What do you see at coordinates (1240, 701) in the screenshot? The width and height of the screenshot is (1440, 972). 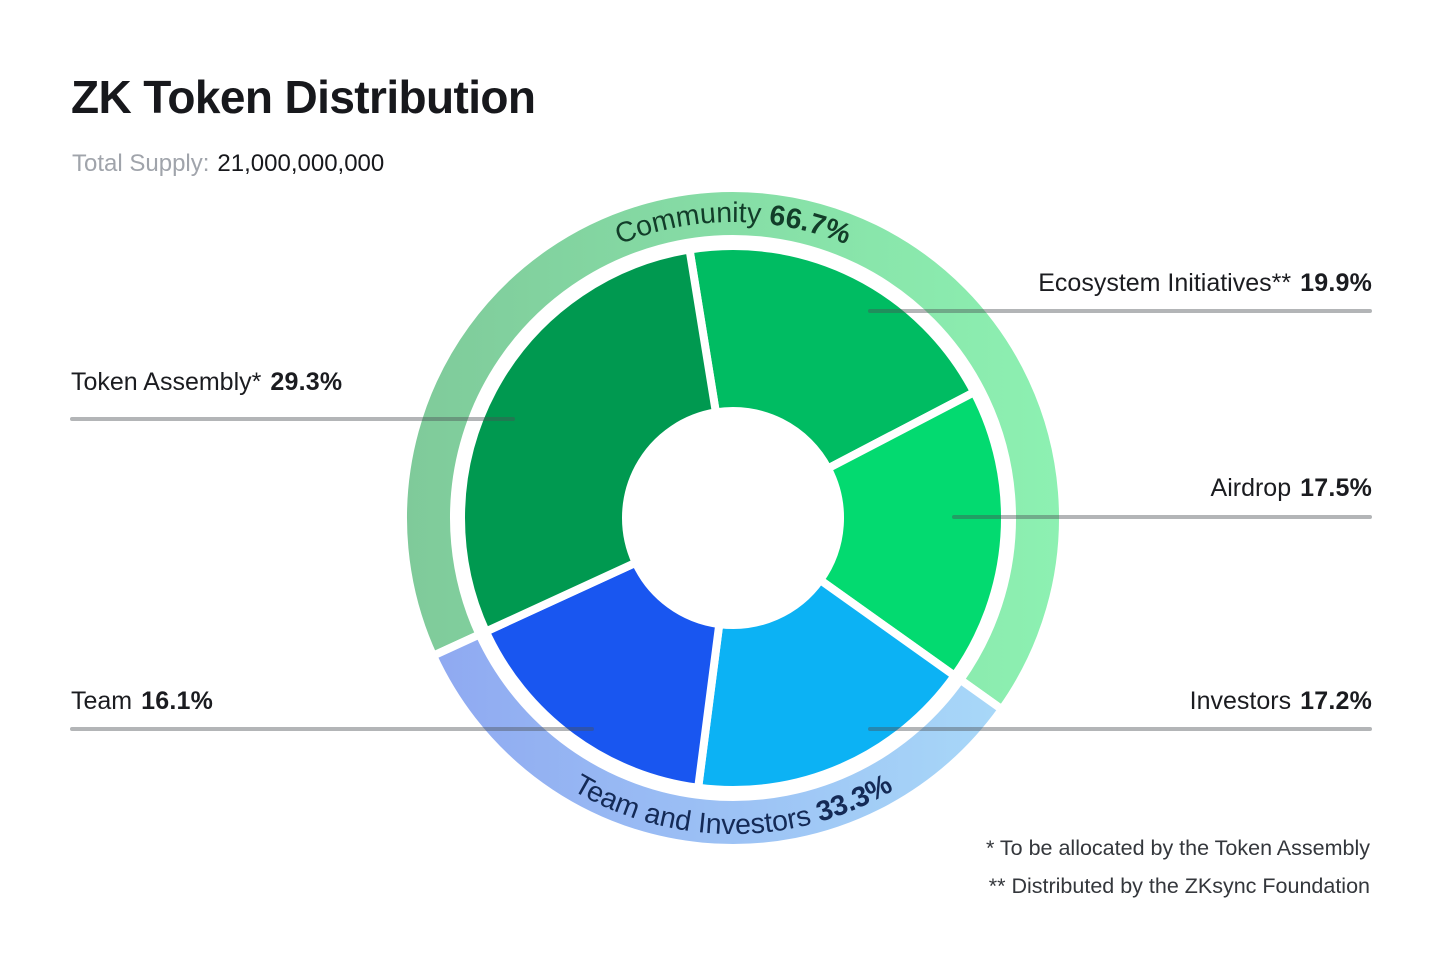 I see `callout-label: Investors` at bounding box center [1240, 701].